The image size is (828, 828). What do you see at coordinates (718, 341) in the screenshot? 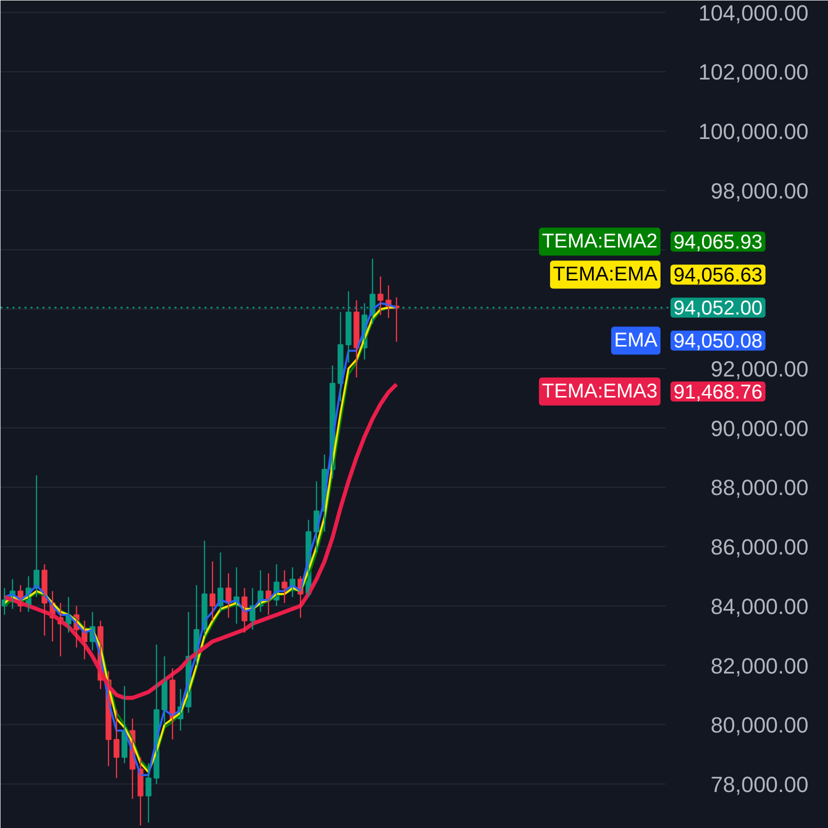
I see `text: 94,050.08` at bounding box center [718, 341].